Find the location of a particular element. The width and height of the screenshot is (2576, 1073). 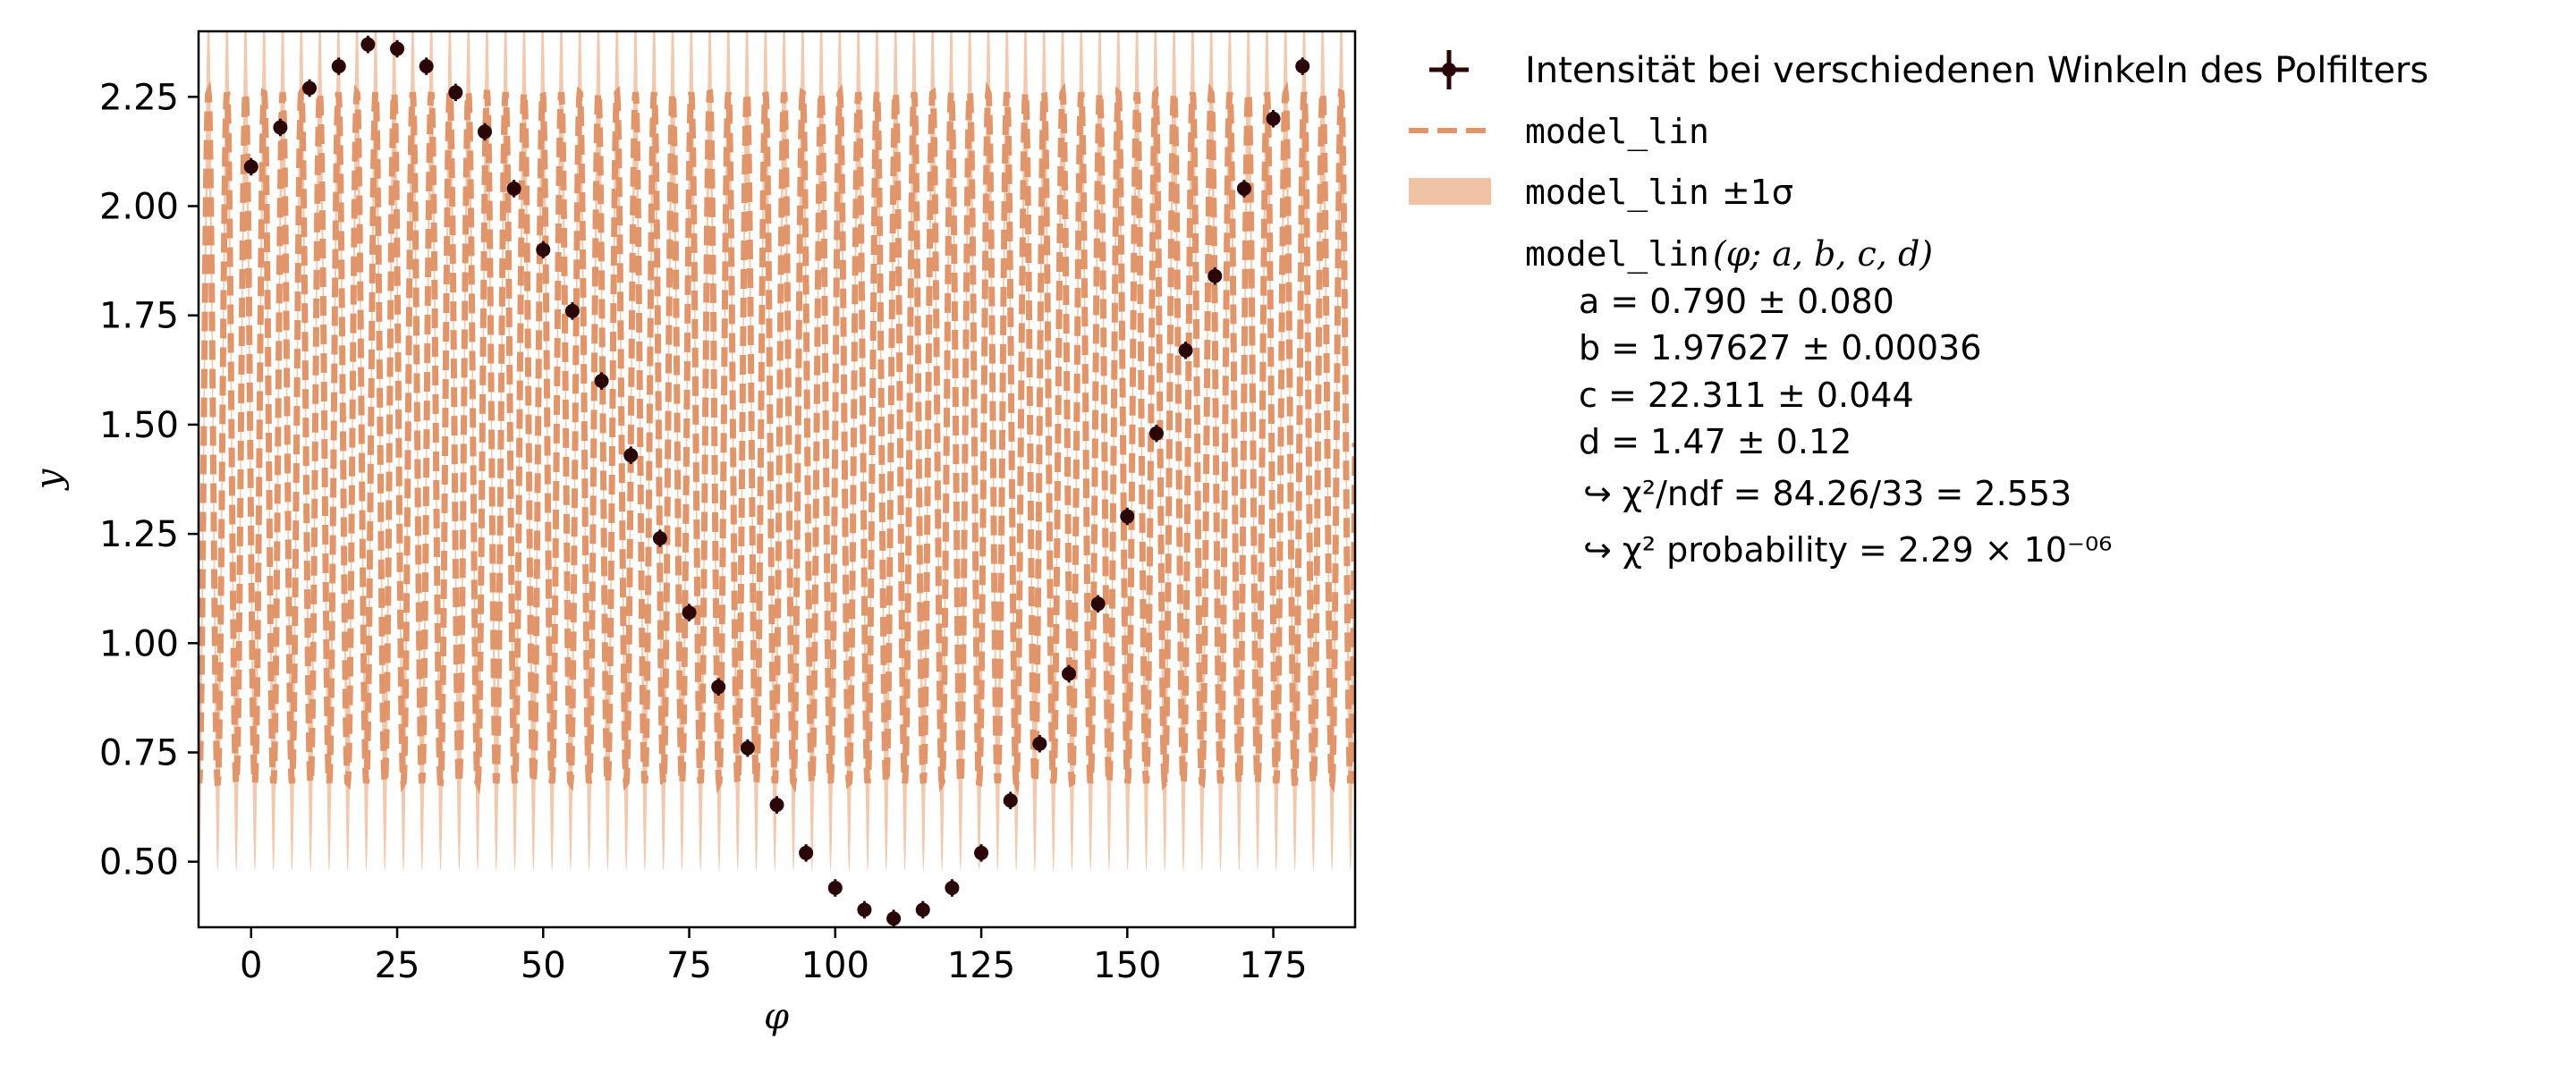

fit-chi2-probability: ↪ χ² probability = 2.29 × 10⁻⁰⁶ is located at coordinates (1847, 550).